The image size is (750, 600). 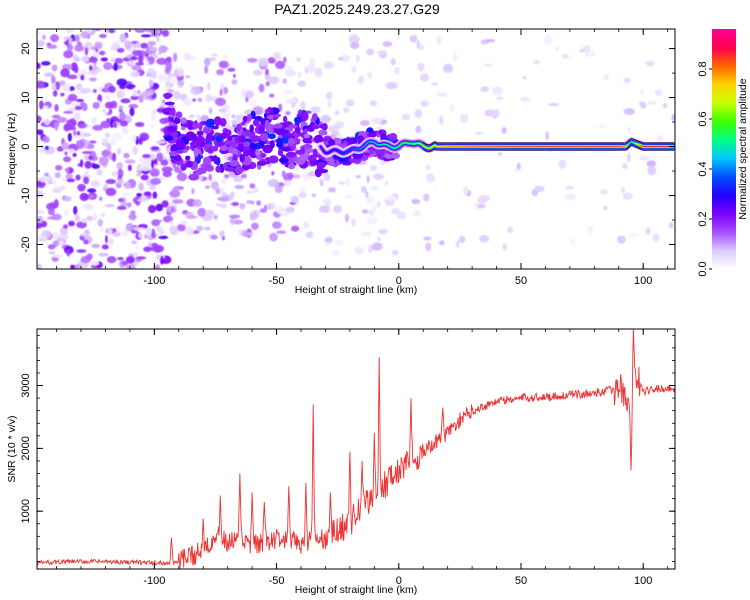 What do you see at coordinates (26, 511) in the screenshot?
I see `snr-y-tick-label: 1000` at bounding box center [26, 511].